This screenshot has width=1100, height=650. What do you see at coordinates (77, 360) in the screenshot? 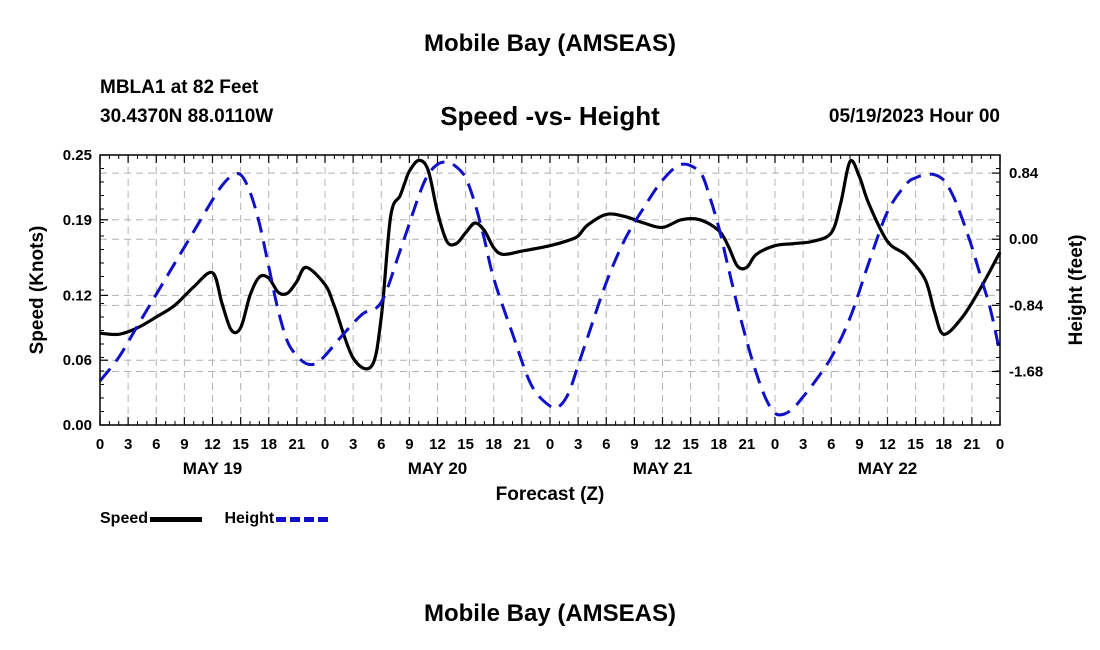
I see `y-left-tick-label: 0.06` at bounding box center [77, 360].